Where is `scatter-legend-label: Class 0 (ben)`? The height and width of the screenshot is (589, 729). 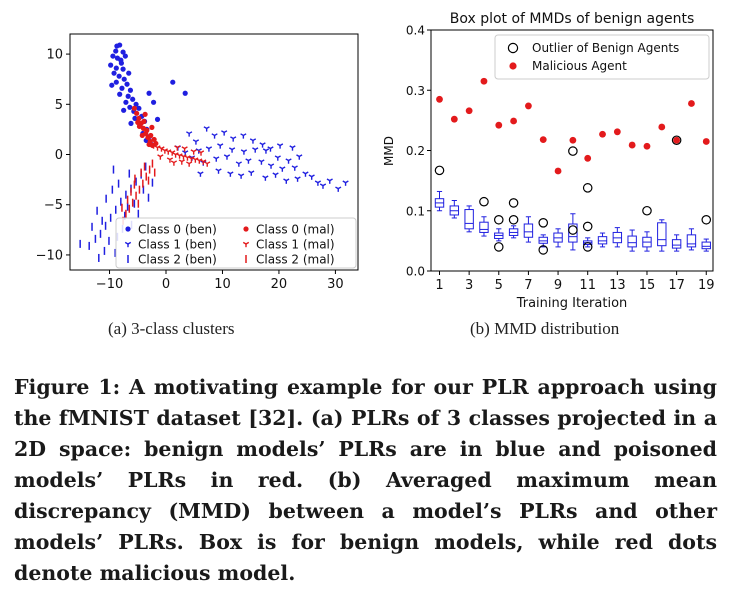
scatter-legend-label: Class 0 (ben) is located at coordinates (177, 230).